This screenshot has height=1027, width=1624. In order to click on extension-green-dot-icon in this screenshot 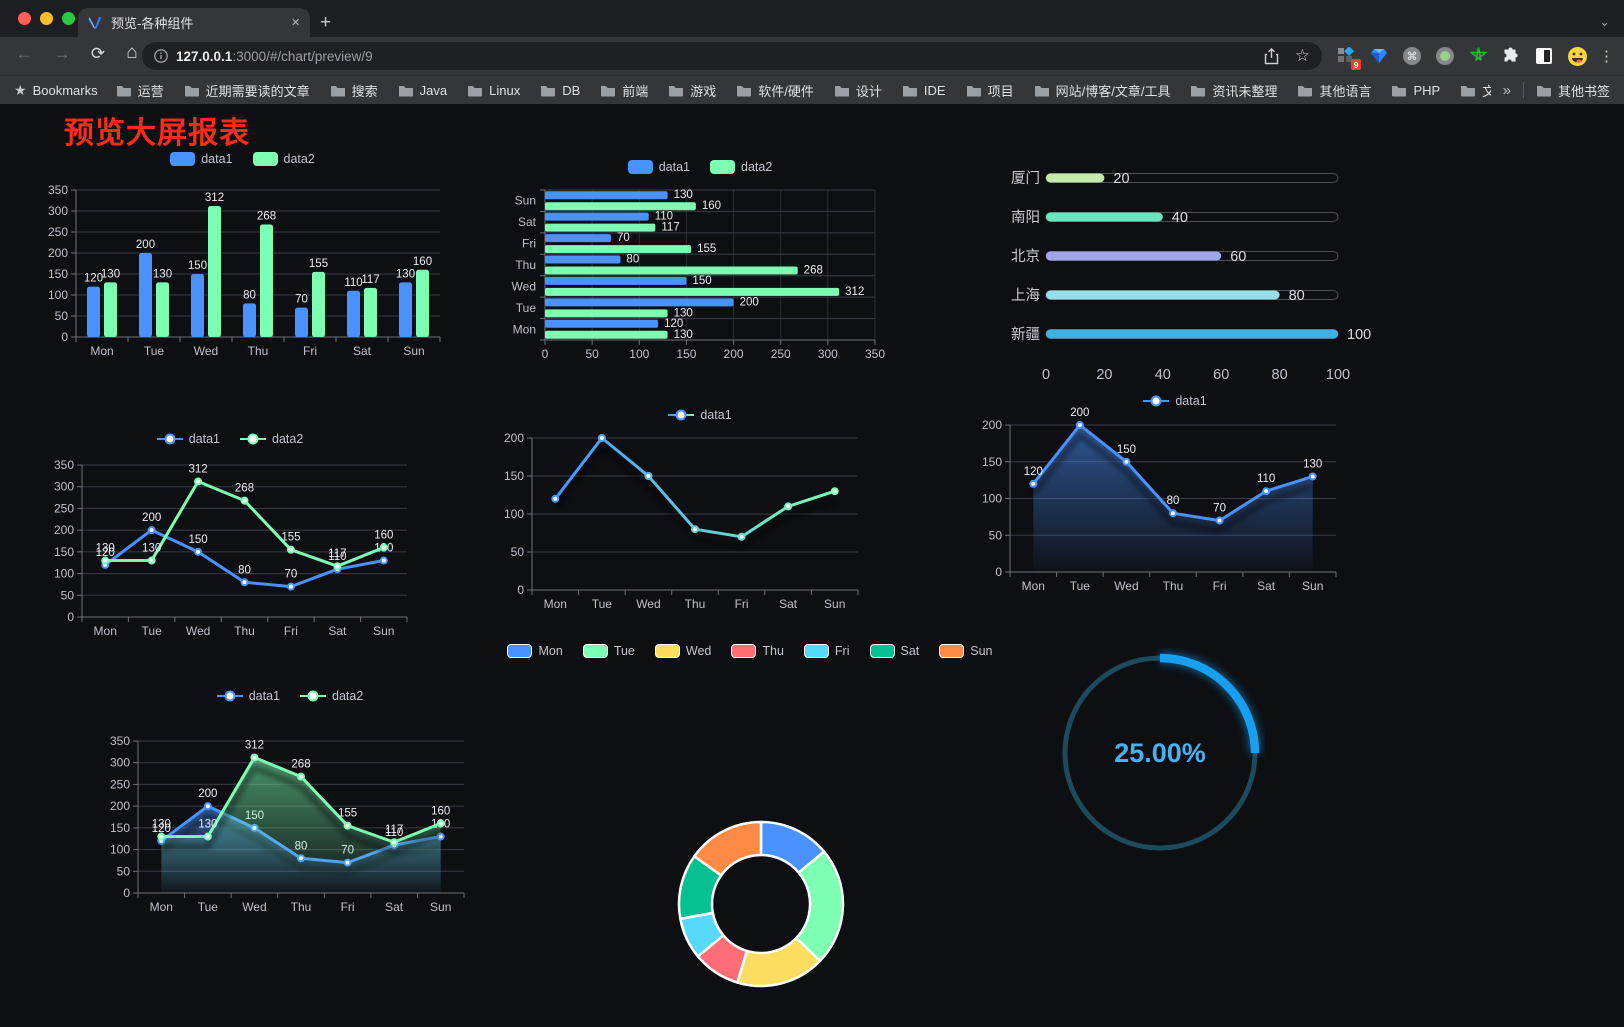, I will do `click(1445, 56)`.